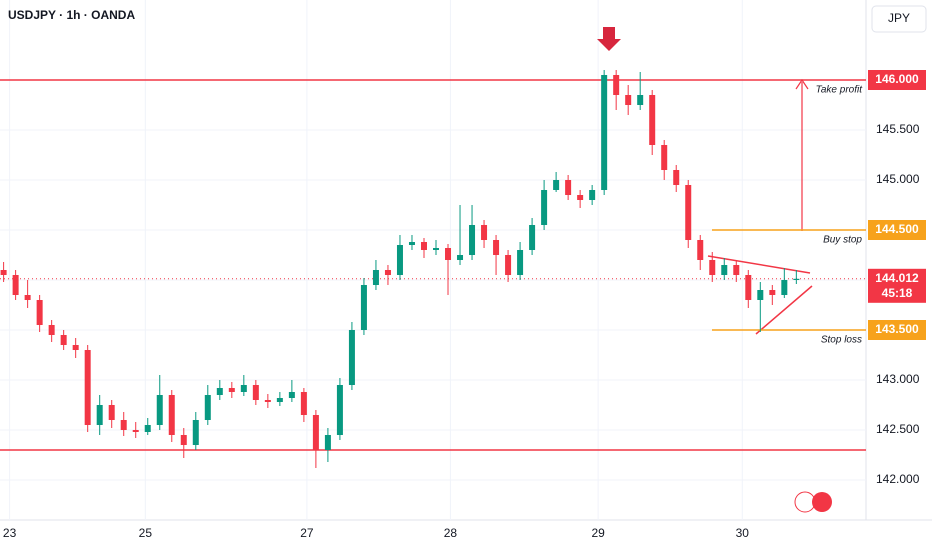 The width and height of the screenshot is (932, 550). What do you see at coordinates (10, 533) in the screenshot?
I see `x-tick-label: 23` at bounding box center [10, 533].